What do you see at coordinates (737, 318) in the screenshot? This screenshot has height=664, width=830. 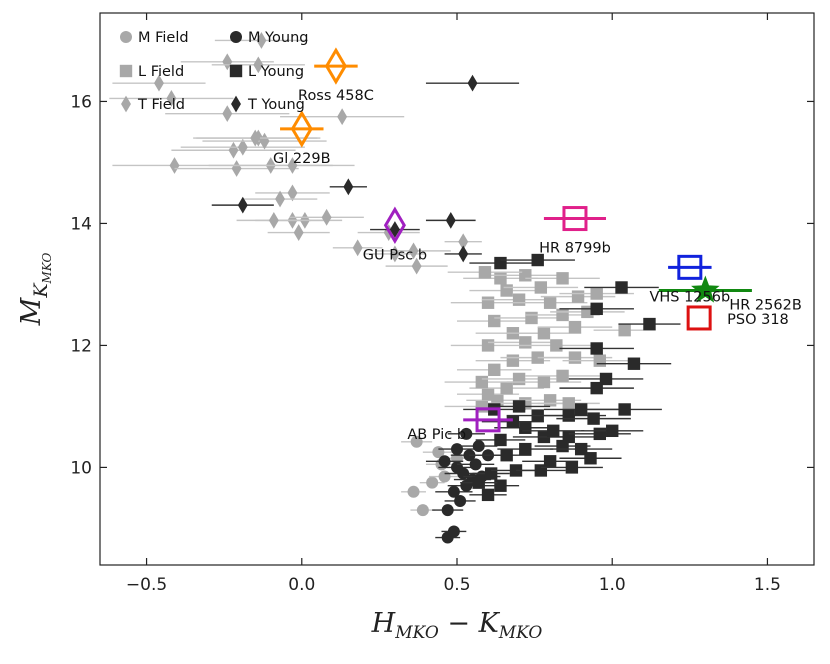 I see `highlight-pso-318: PSO 318` at bounding box center [737, 318].